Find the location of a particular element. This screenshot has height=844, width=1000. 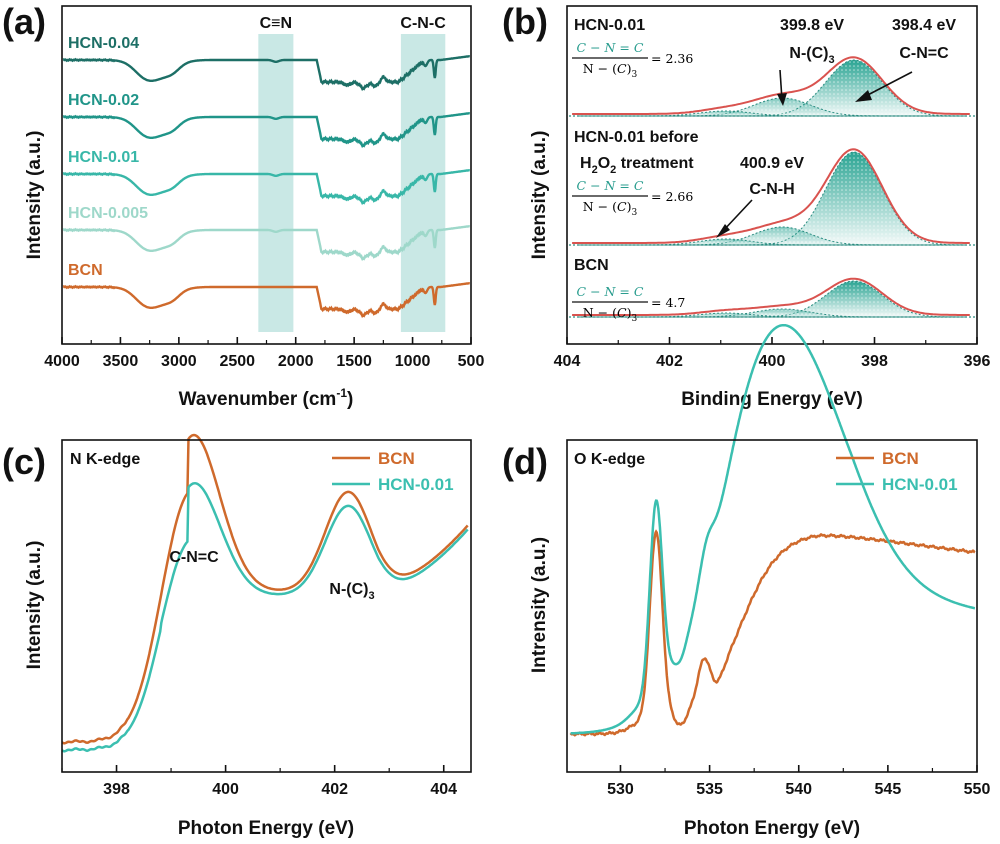

panel-c-xtick-label-0: 398 is located at coordinates (116, 789).